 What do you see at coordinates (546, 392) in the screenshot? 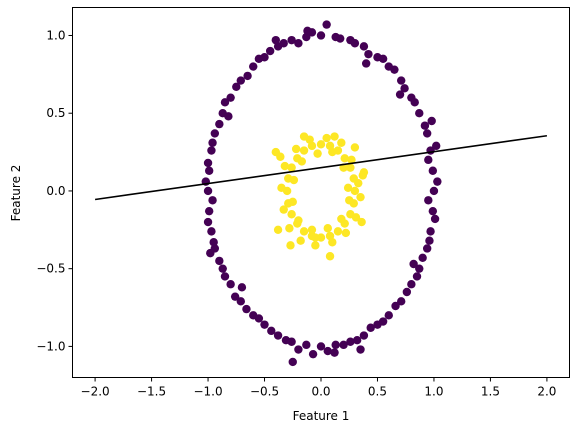
I see `x-tick-label: 2.0` at bounding box center [546, 392].